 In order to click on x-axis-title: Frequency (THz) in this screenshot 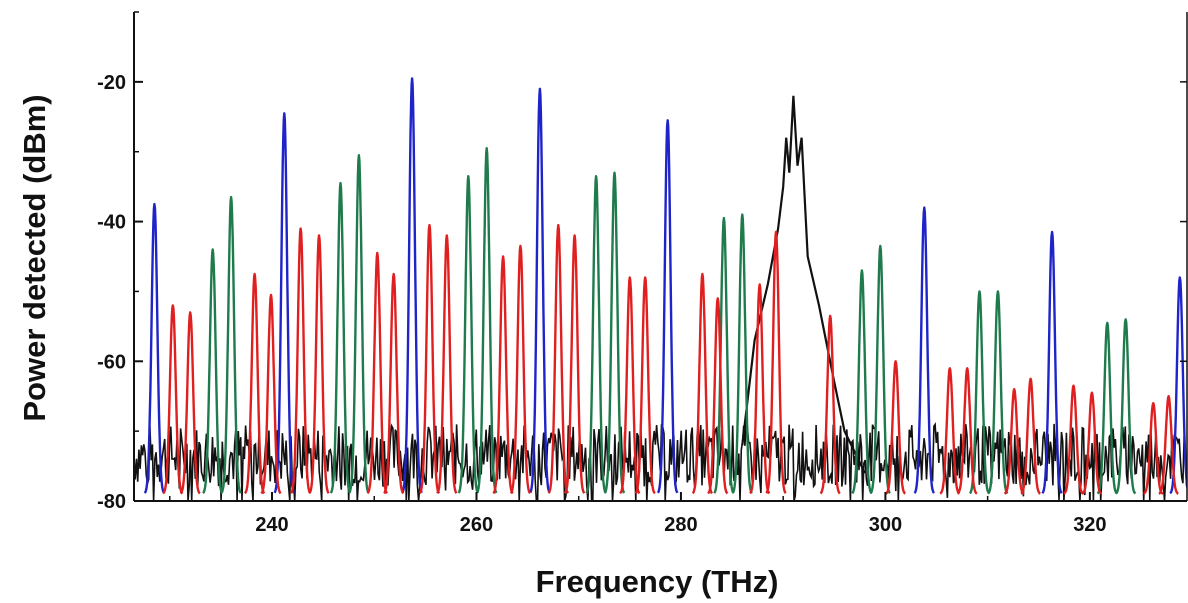, I will do `click(657, 581)`.